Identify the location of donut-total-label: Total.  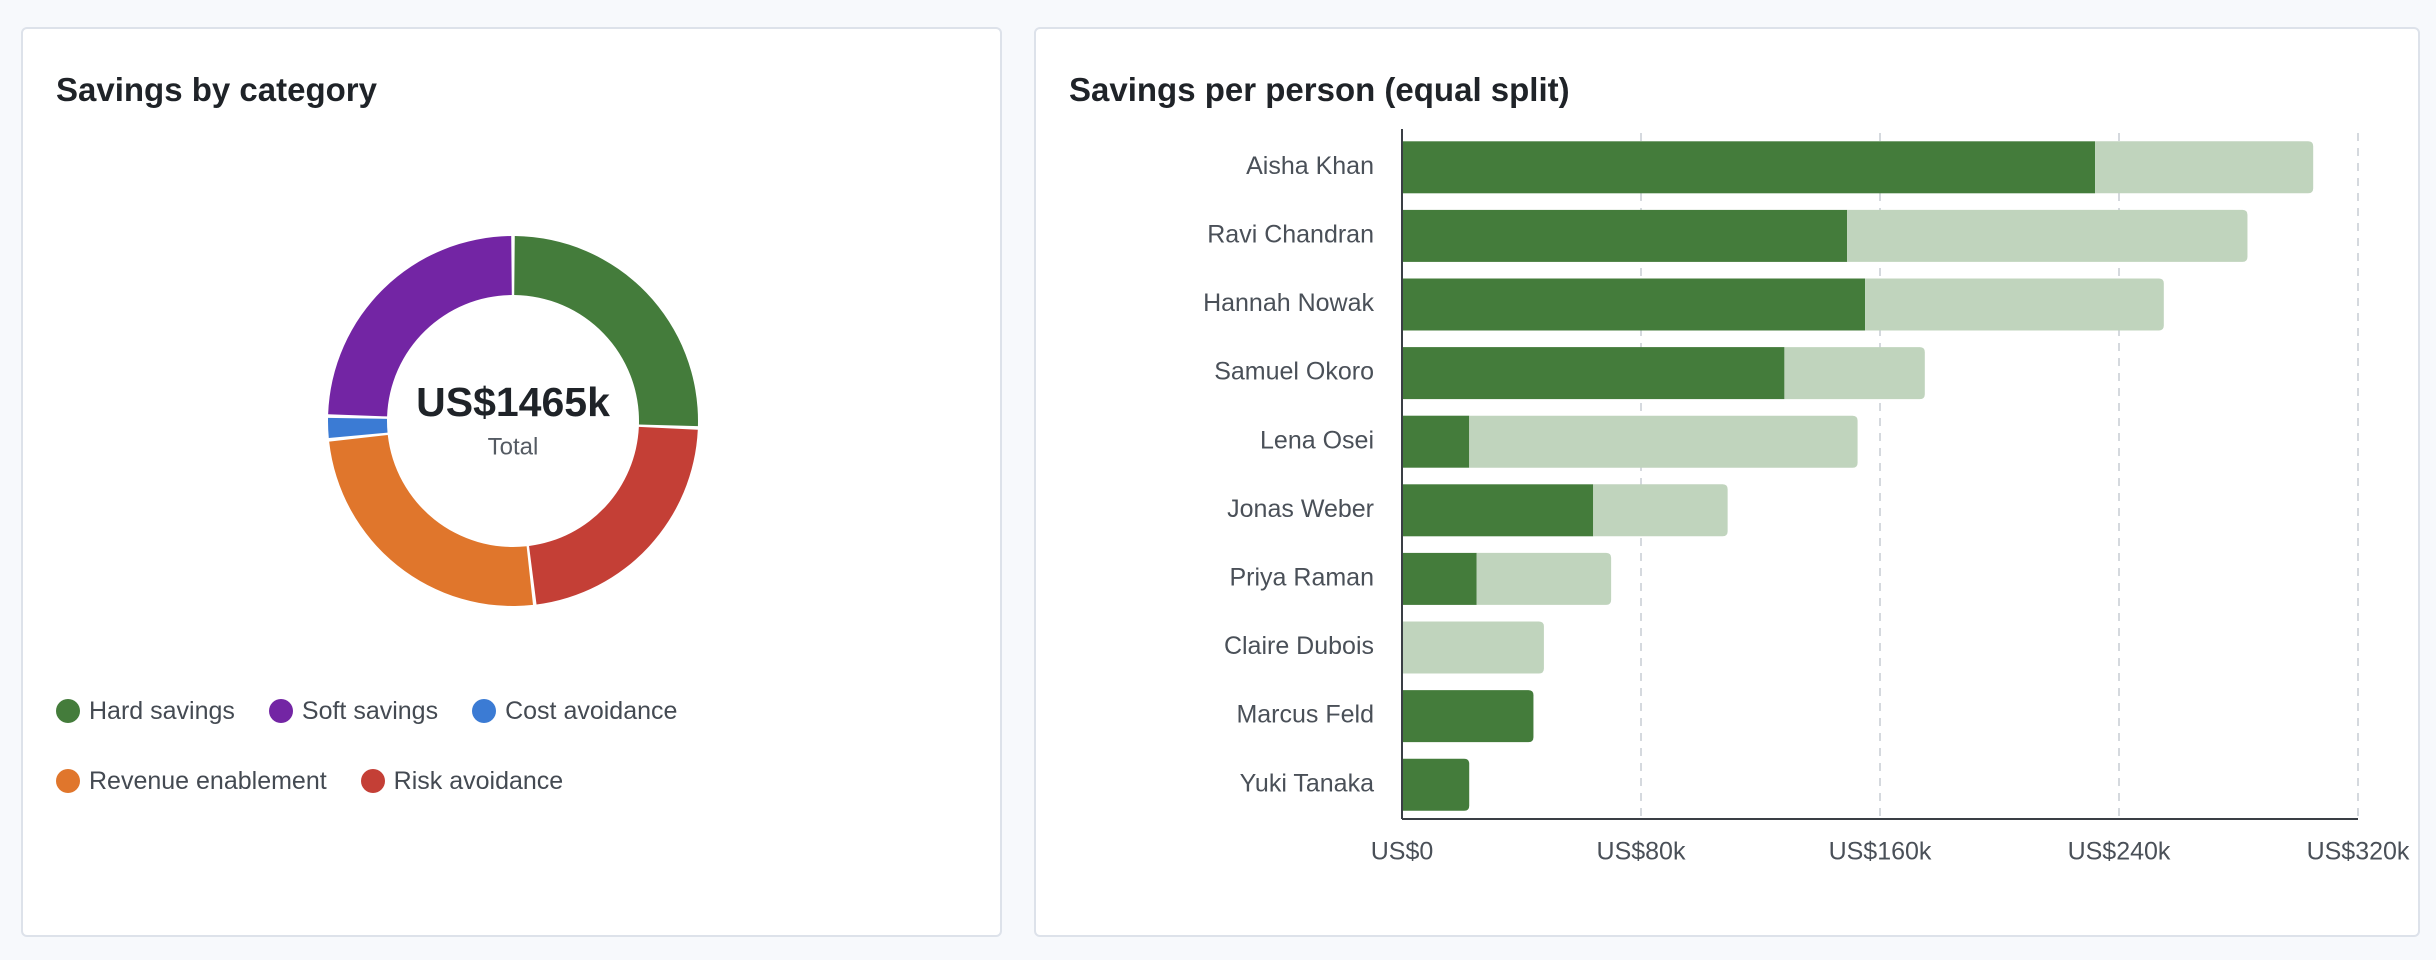
(513, 446).